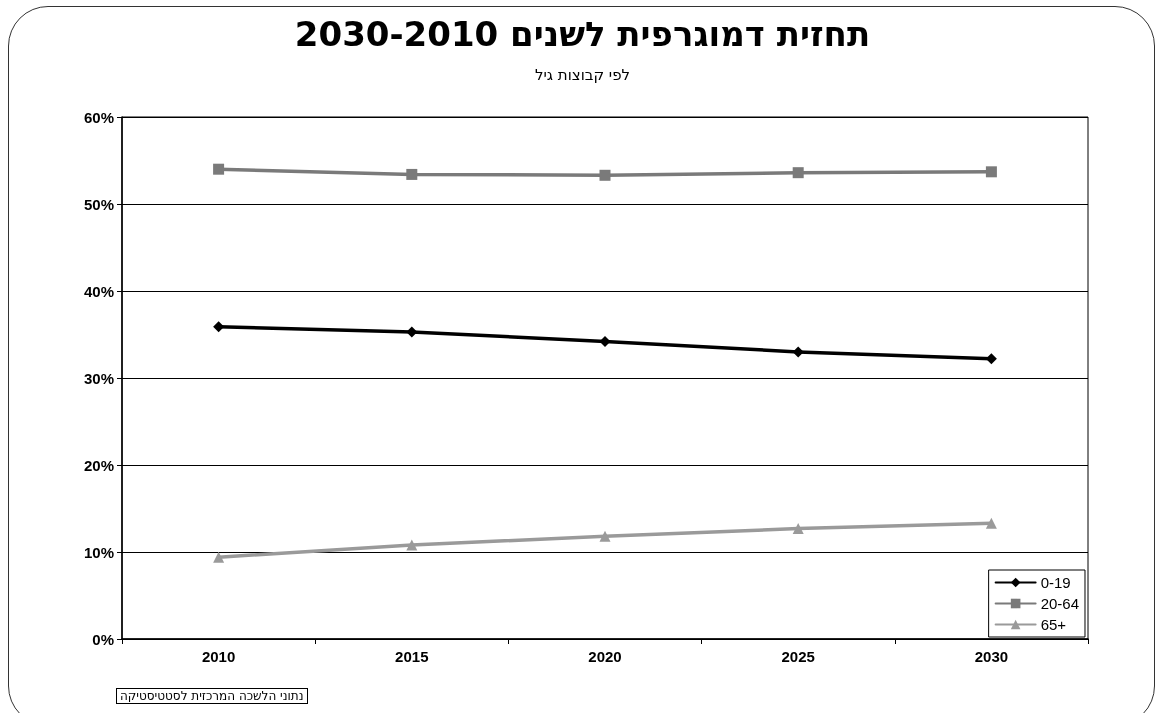 The width and height of the screenshot is (1165, 713). What do you see at coordinates (582, 75) in the screenshot?
I see `chart-subtitle: לפי קבוצות גיל` at bounding box center [582, 75].